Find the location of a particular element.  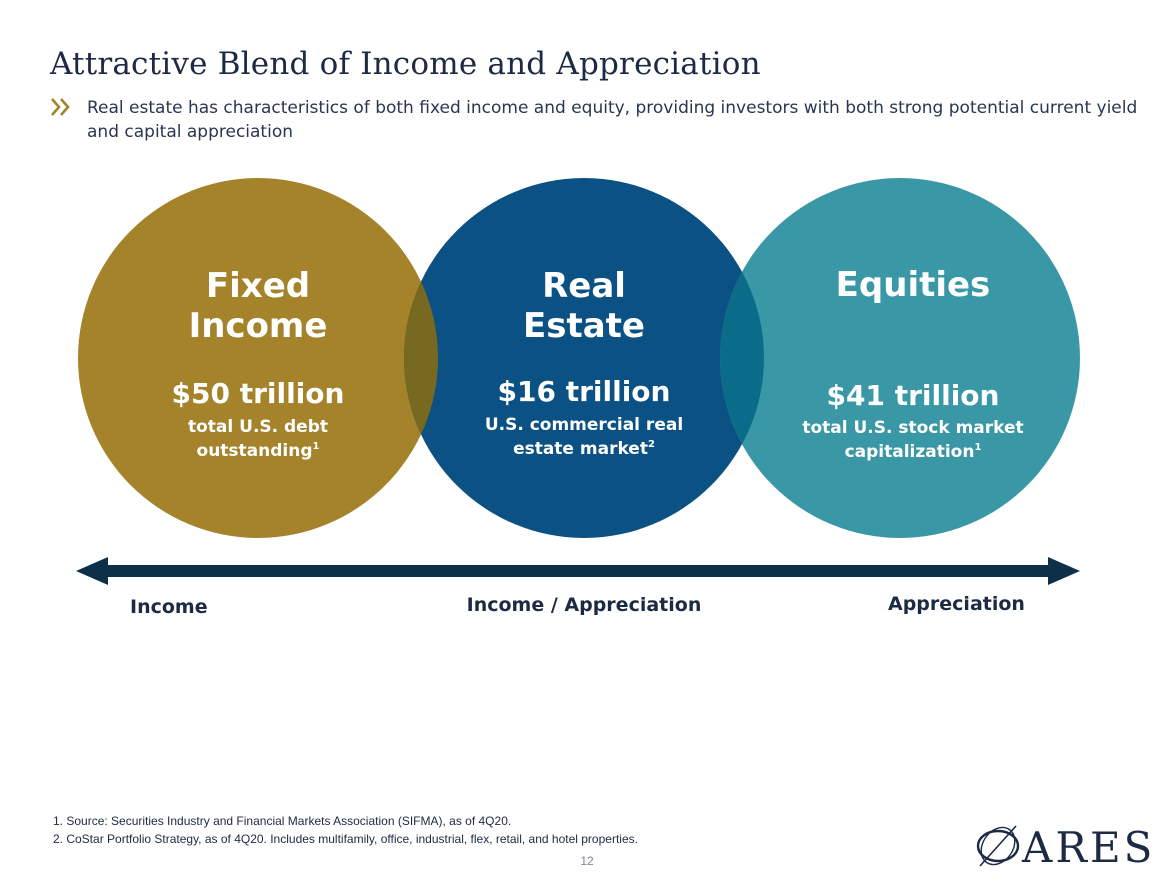

fixed-income-title-line2: Income is located at coordinates (258, 326).